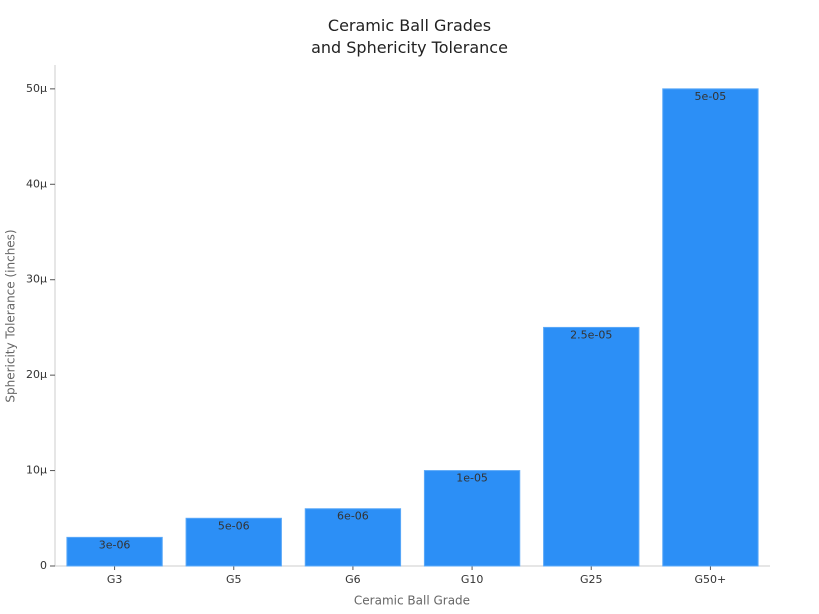  What do you see at coordinates (591, 334) in the screenshot?
I see `value-label: 2.5e-05` at bounding box center [591, 334].